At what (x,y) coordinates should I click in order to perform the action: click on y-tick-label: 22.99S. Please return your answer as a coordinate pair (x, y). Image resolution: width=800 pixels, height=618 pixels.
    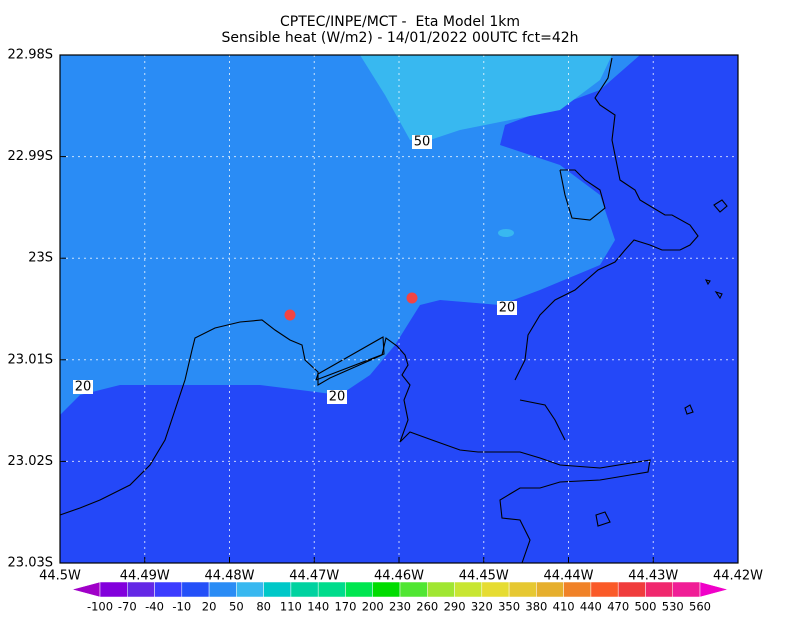
    Looking at the image, I should click on (30, 156).